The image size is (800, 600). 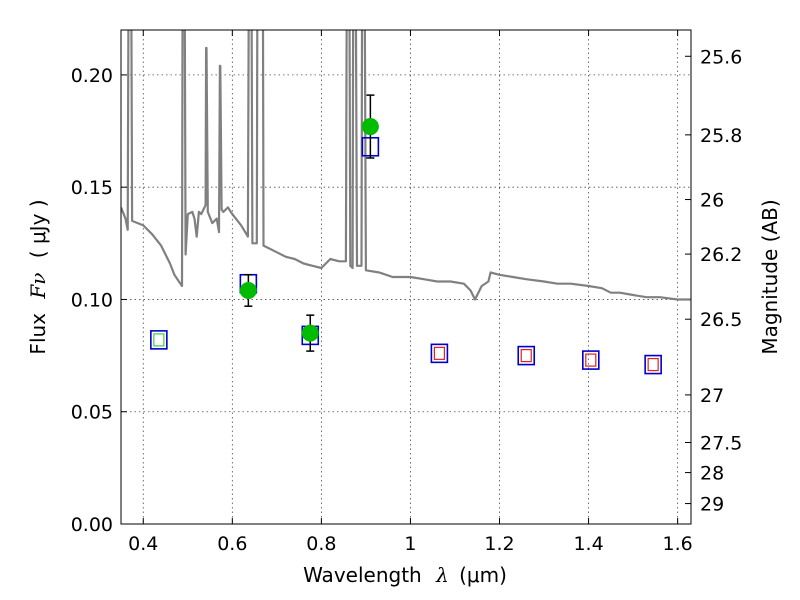 I want to click on x-tick-label: 0.8, so click(x=321, y=544).